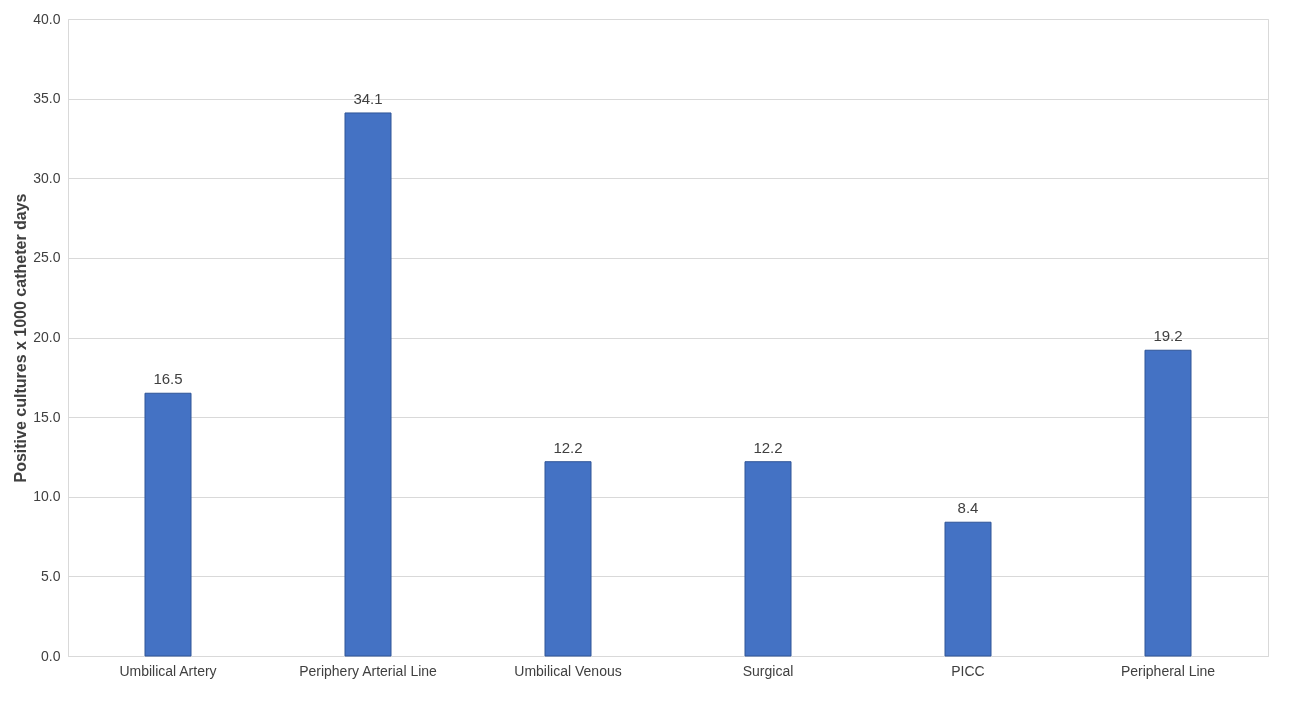 This screenshot has width=1310, height=720. I want to click on y-tick-label: 0.0, so click(51, 655).